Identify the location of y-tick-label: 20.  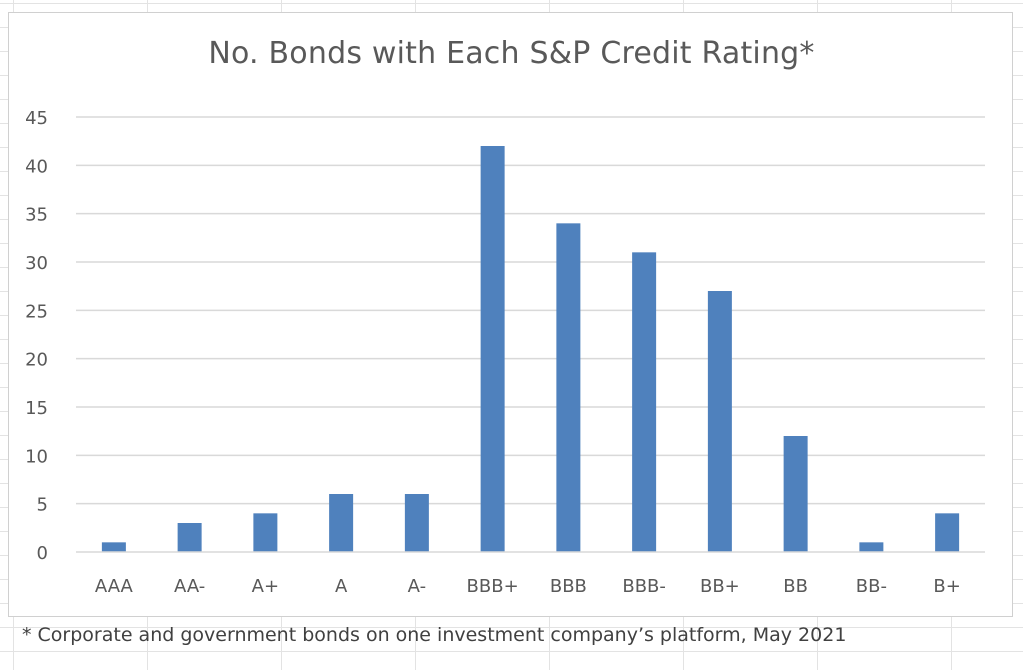
(36, 360).